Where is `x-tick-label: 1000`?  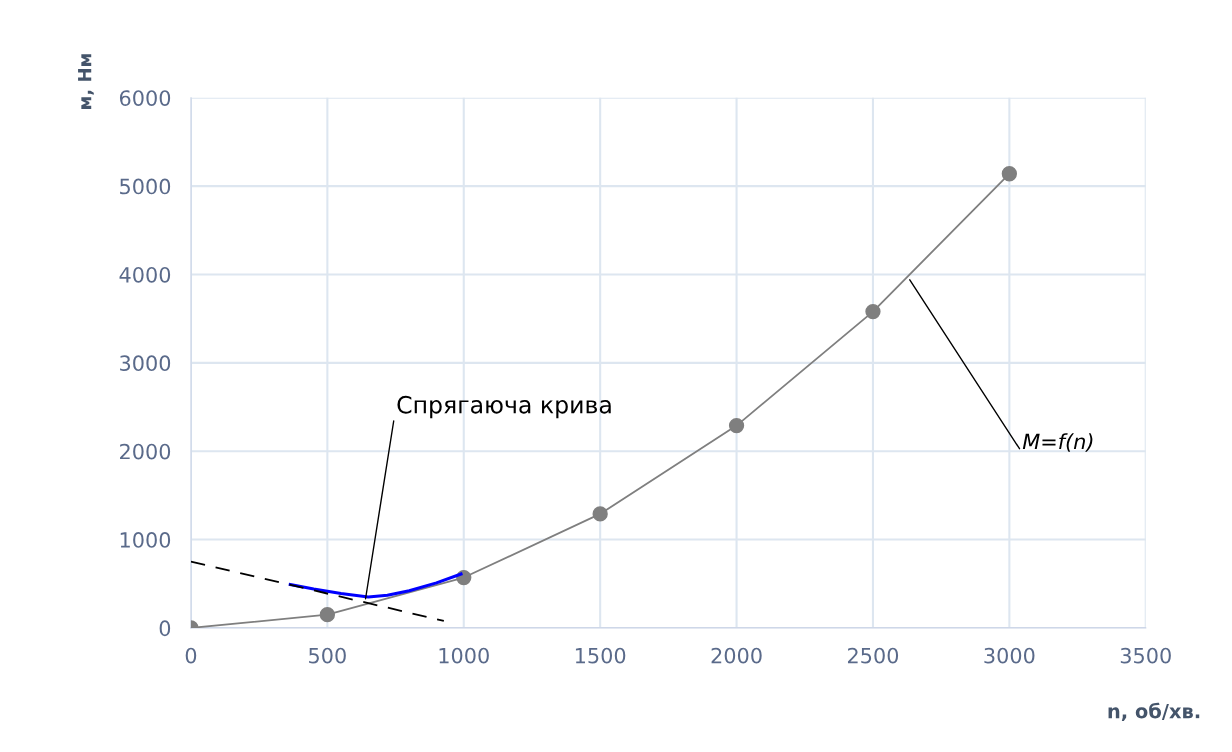
x-tick-label: 1000 is located at coordinates (464, 655).